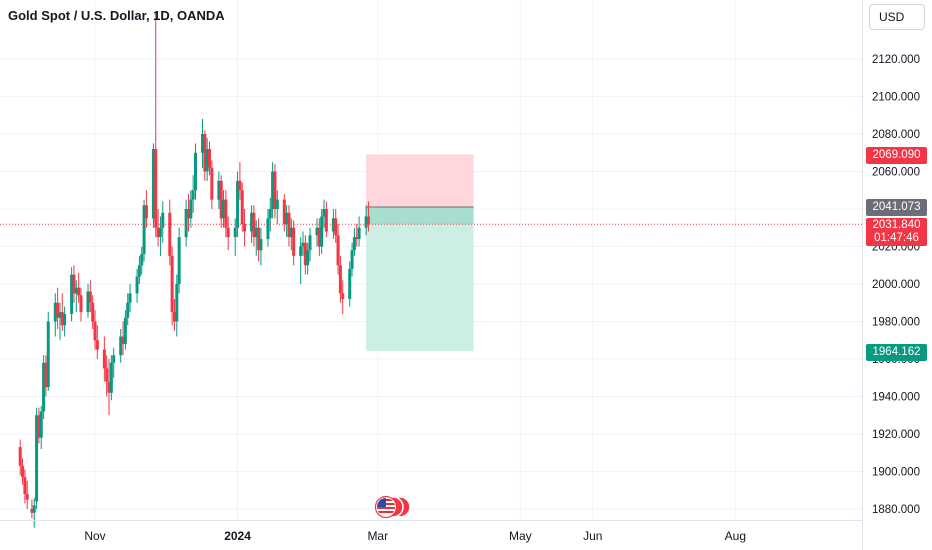 This screenshot has height=550, width=932. Describe the element at coordinates (896, 435) in the screenshot. I see `y-tick-label: 1920.000` at that location.